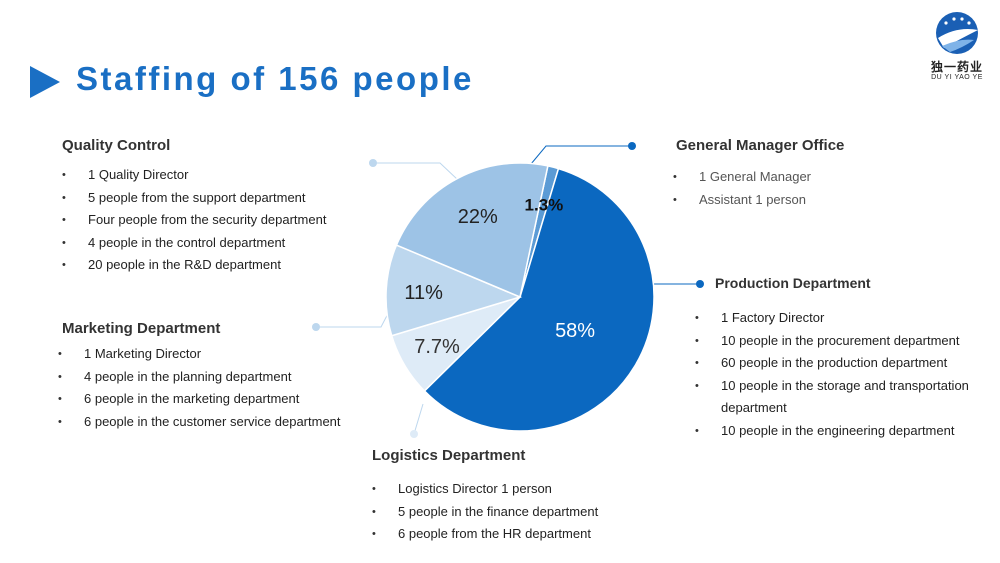 Image resolution: width=1000 pixels, height=563 pixels. Describe the element at coordinates (632, 146) in the screenshot. I see `leader-dot-general-manager` at that location.